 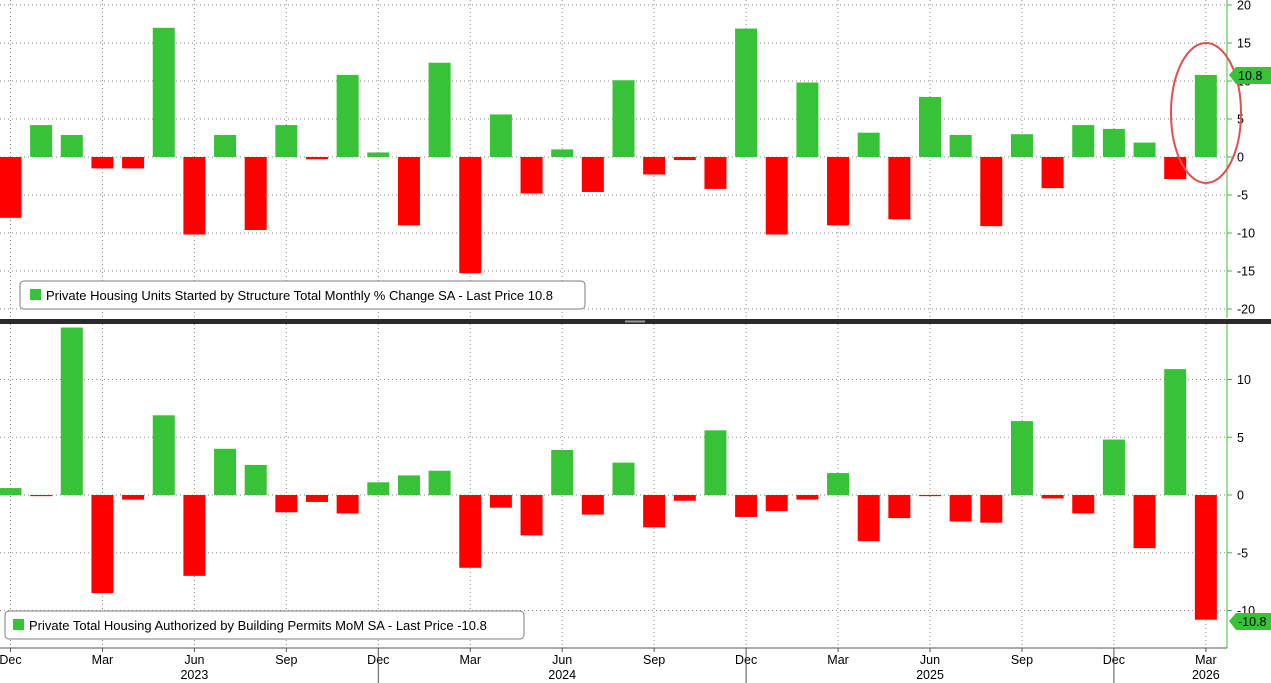 I want to click on x-year-label: 2023, so click(x=194, y=675).